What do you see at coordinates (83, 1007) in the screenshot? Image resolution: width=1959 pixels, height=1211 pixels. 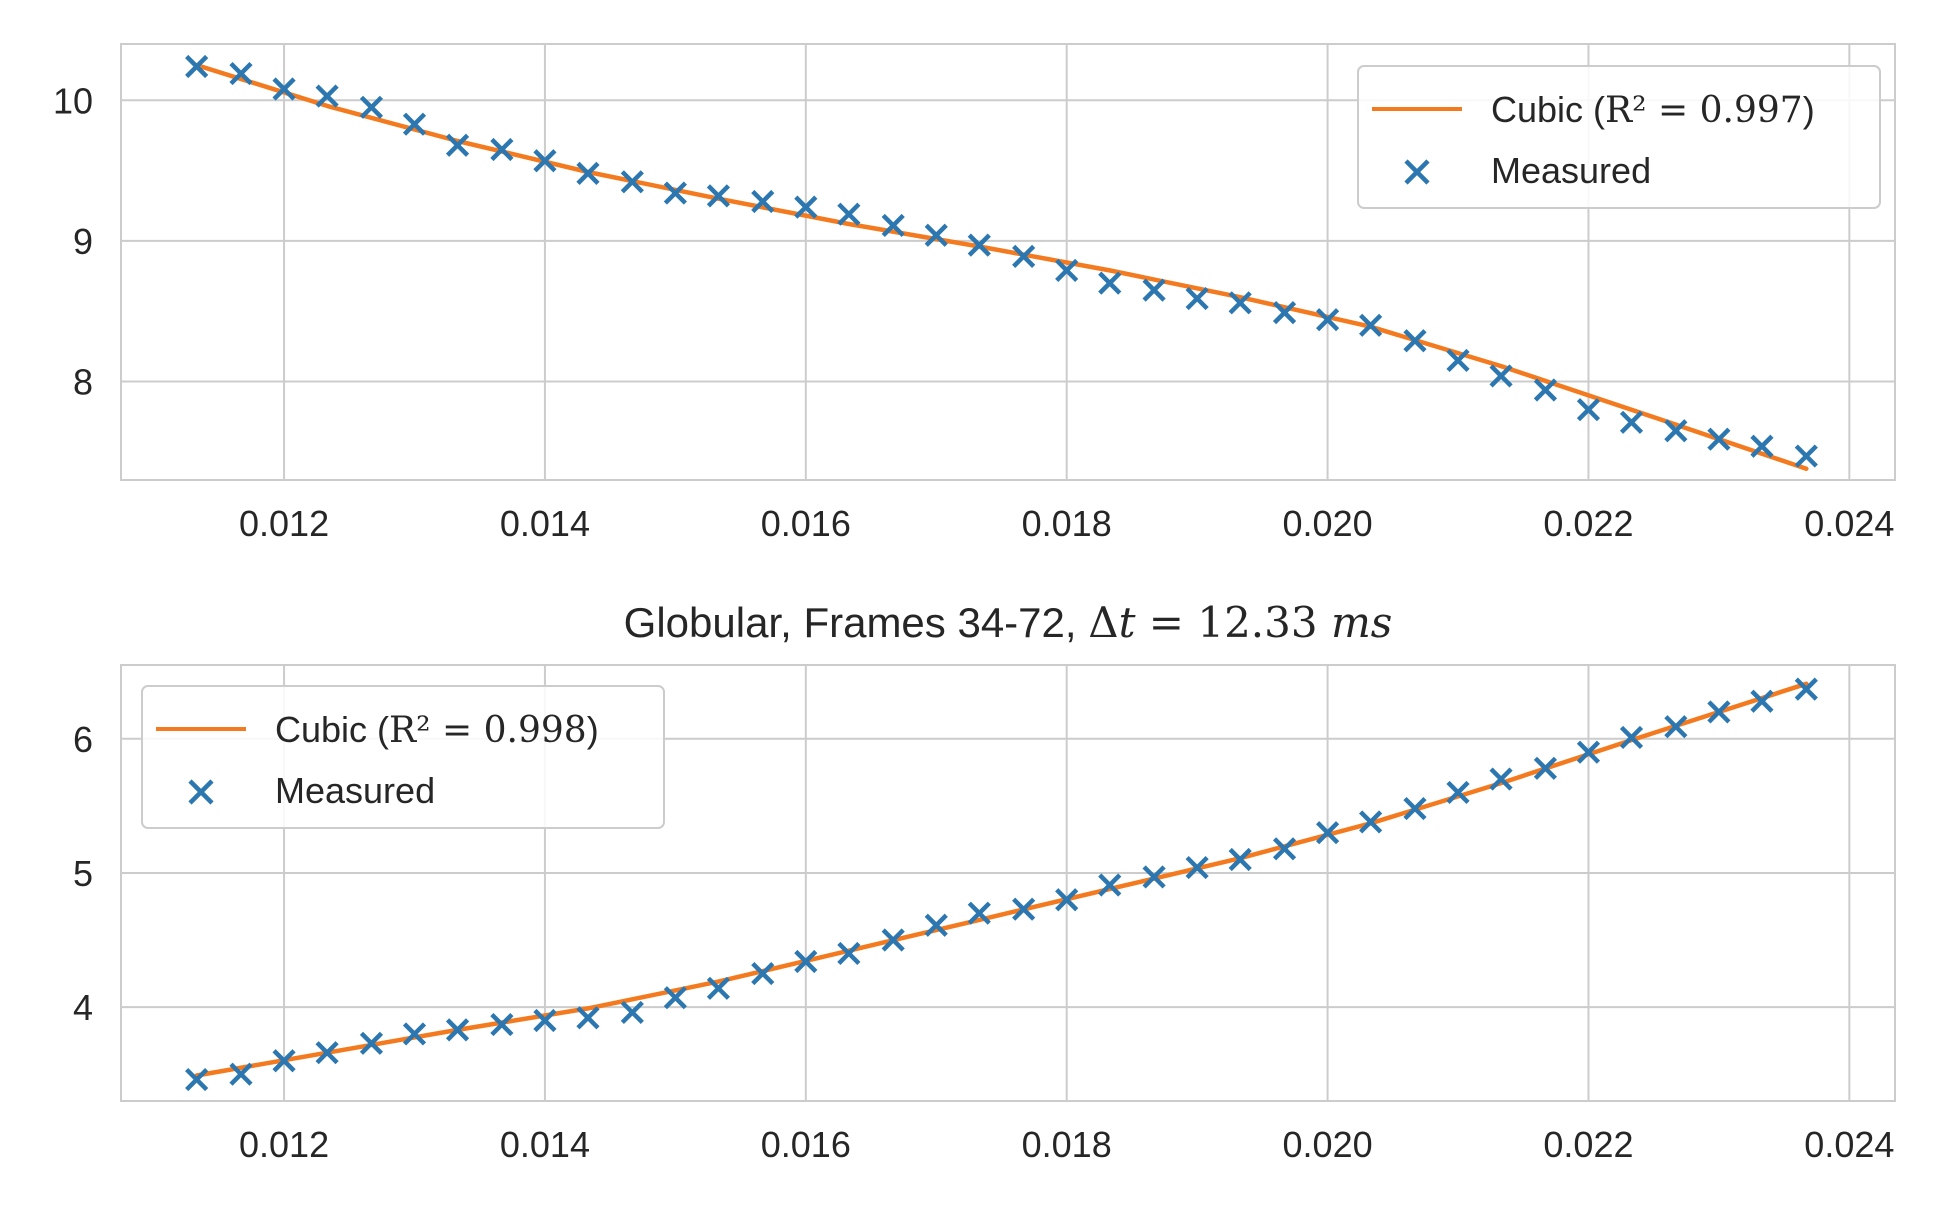 I see `y-tick-label: 4` at bounding box center [83, 1007].